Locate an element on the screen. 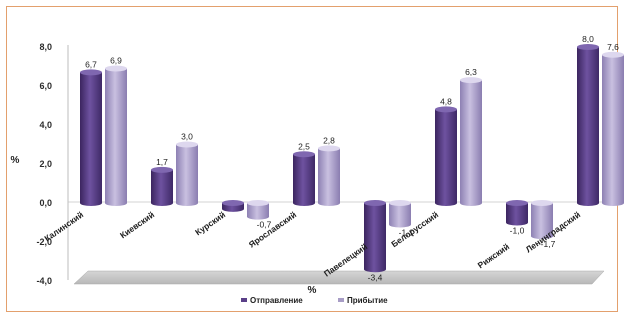 Image resolution: width=627 pixels, height=321 pixels. data-label: 4,8 is located at coordinates (446, 101).